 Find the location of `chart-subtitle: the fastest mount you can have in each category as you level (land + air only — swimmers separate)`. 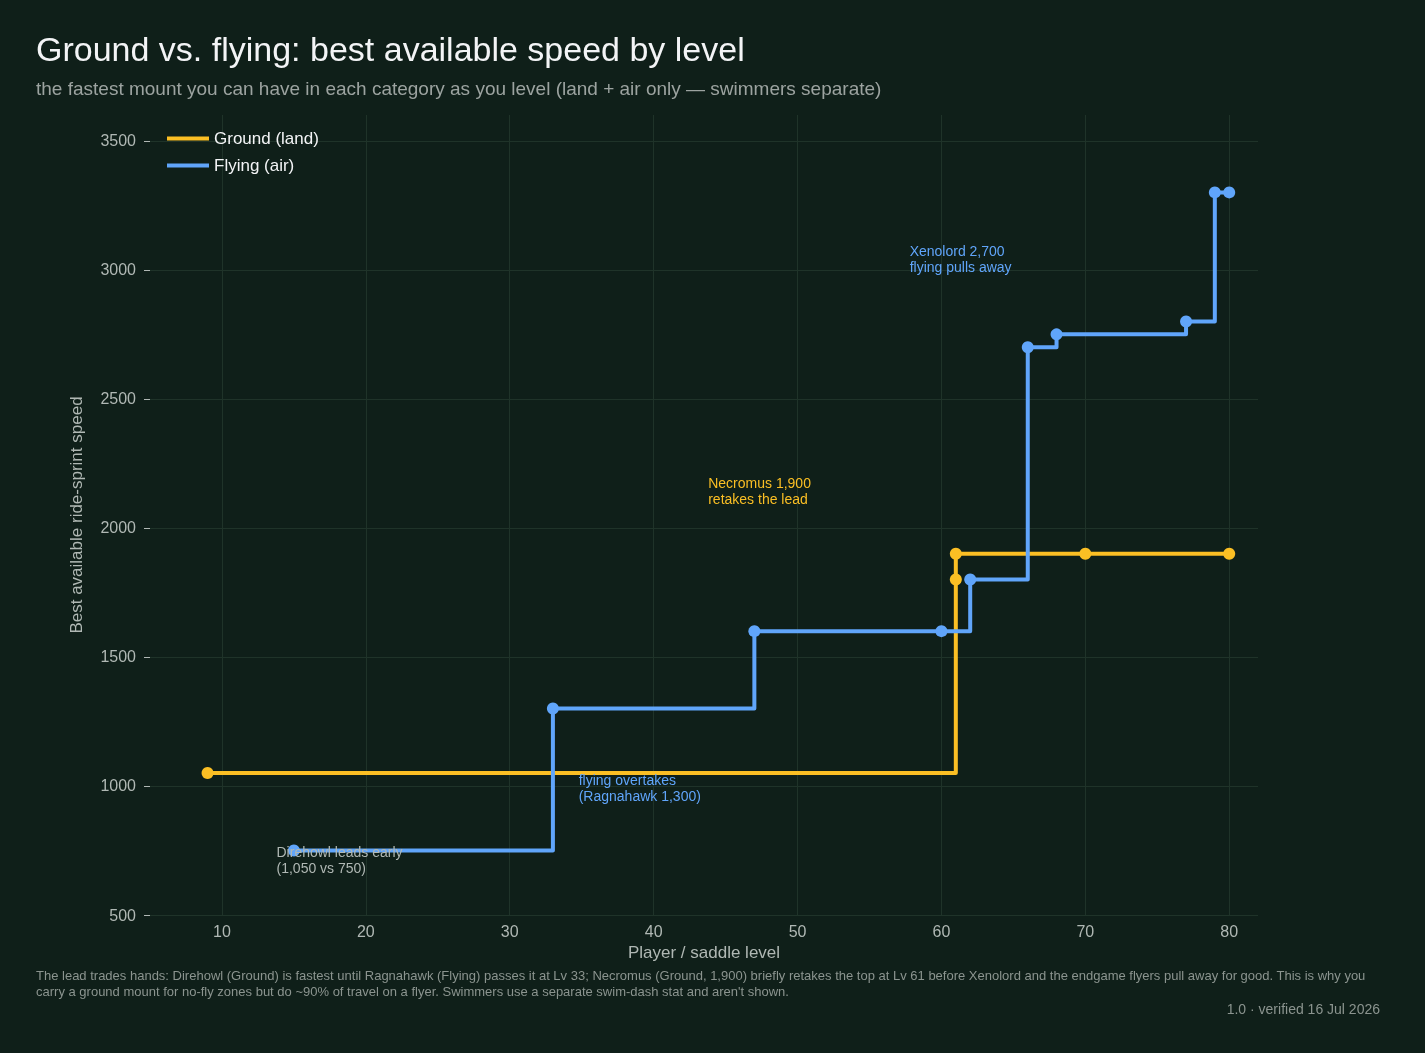

chart-subtitle: the fastest mount you can have in each category as you level (land + air only — swimmers separate) is located at coordinates (459, 89).